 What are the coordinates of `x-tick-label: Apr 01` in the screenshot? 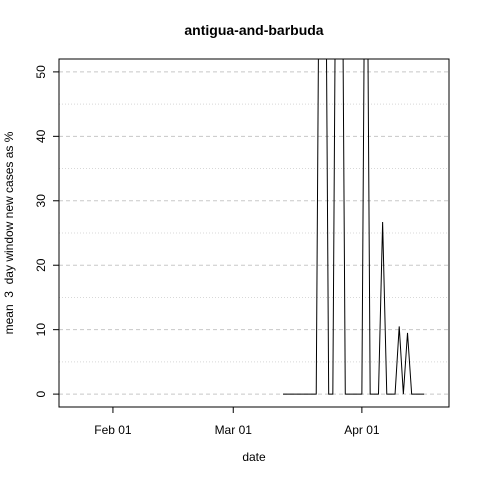 It's located at (362, 430).